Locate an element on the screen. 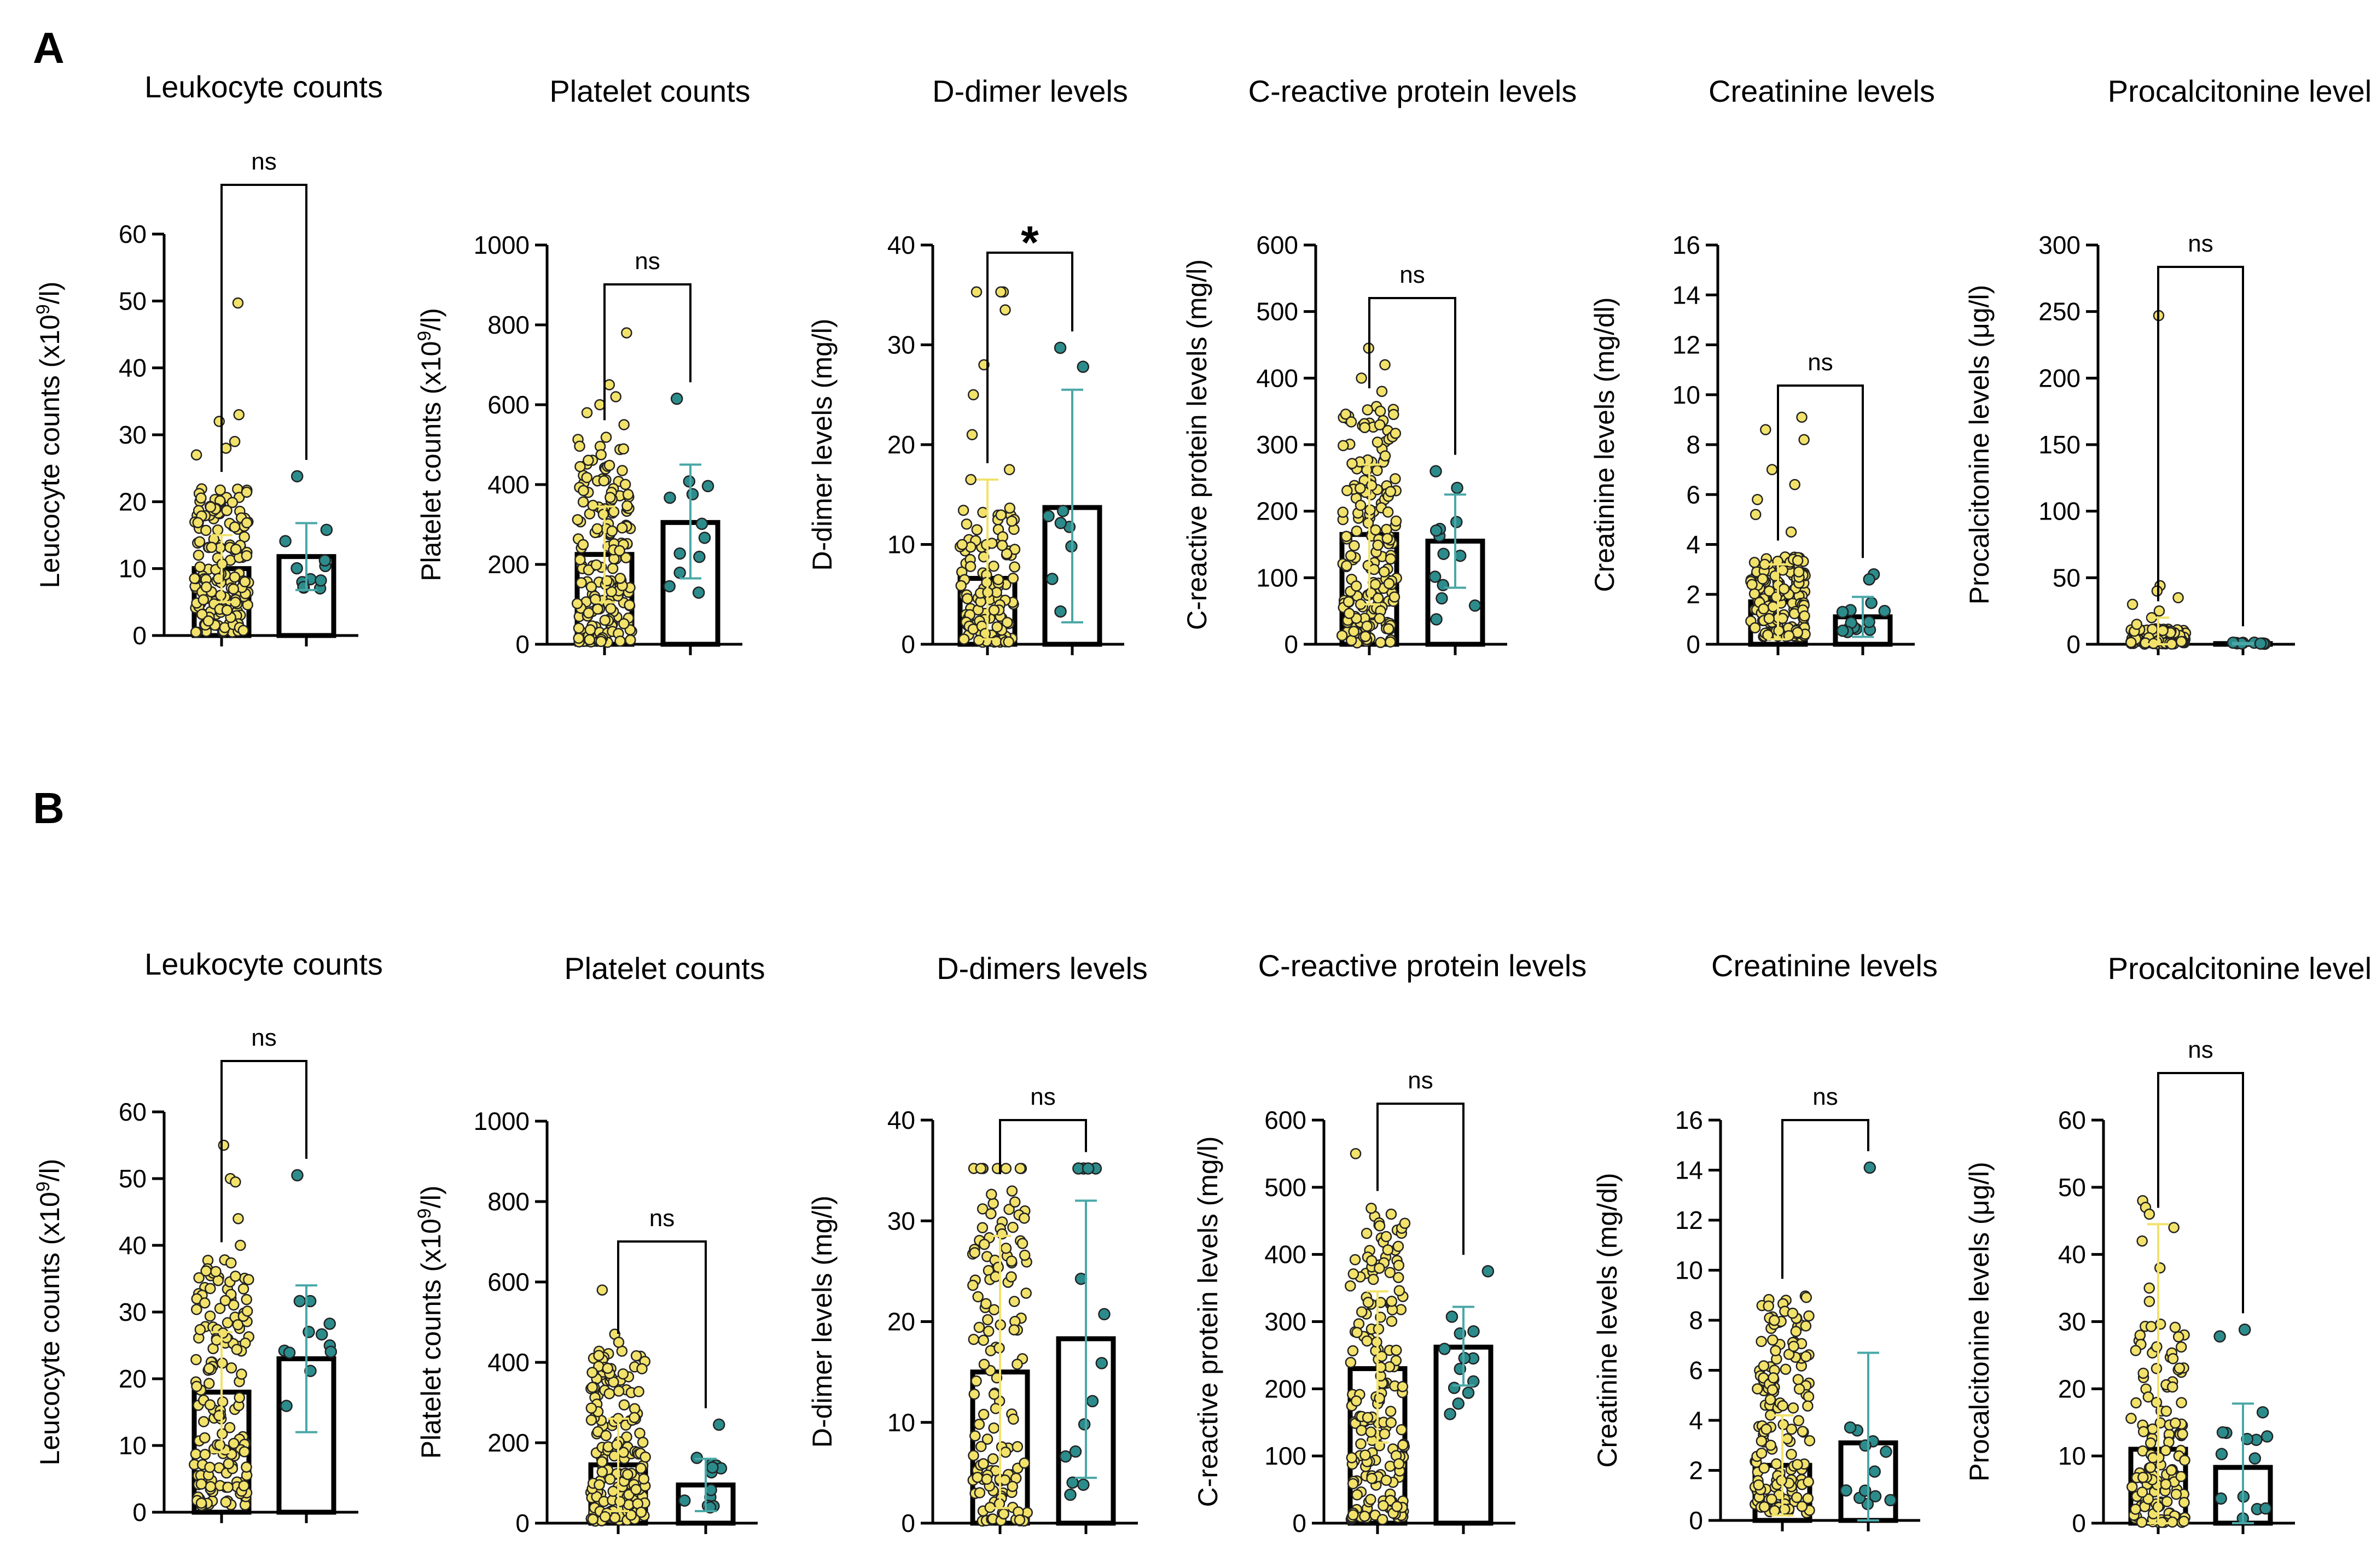  y-tick-label: 60 is located at coordinates (2072, 1120).